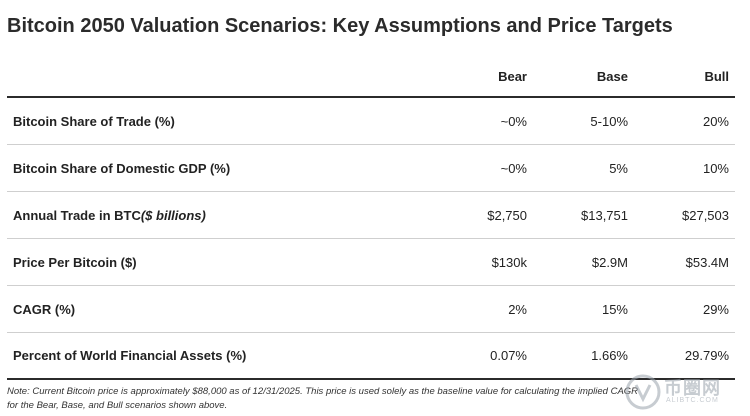  What do you see at coordinates (618, 168) in the screenshot?
I see `cell-base: 5%` at bounding box center [618, 168].